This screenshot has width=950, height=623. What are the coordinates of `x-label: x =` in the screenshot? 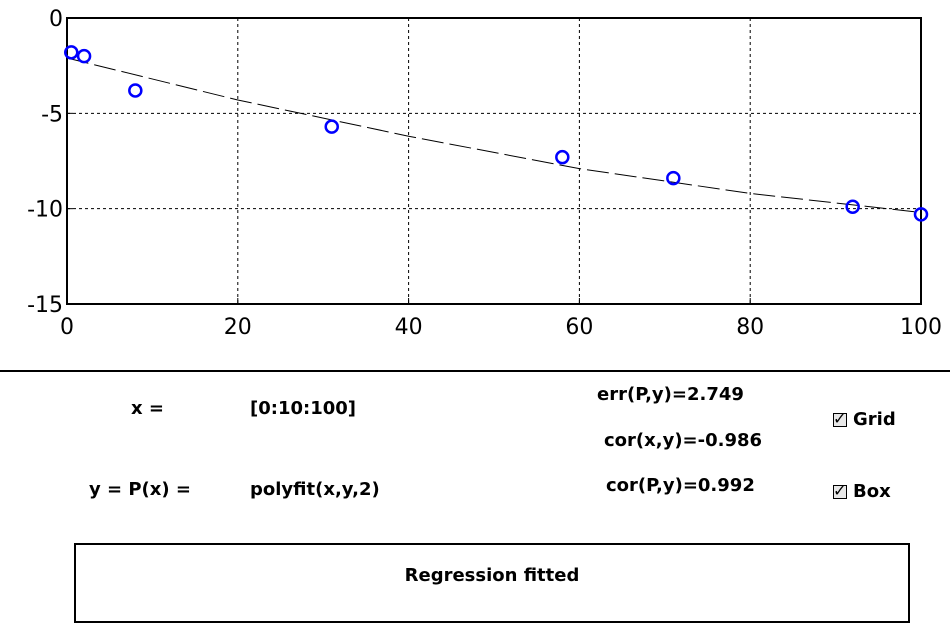 It's located at (147, 408).